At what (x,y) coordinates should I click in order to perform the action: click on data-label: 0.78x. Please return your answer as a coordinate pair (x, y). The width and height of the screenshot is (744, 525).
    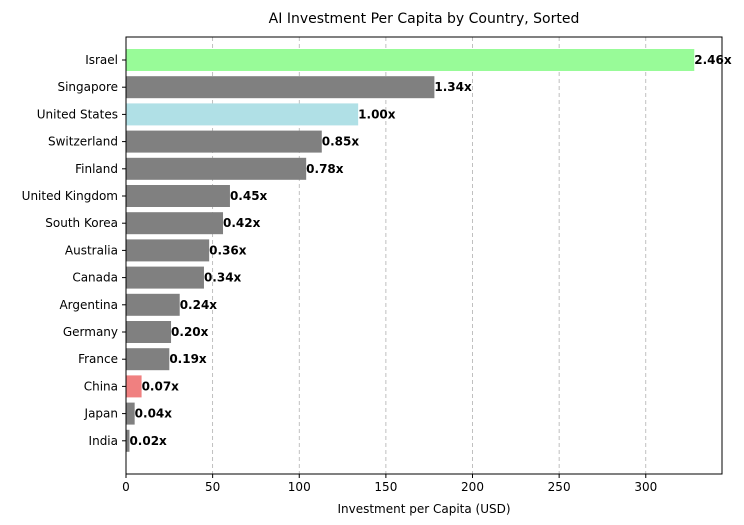
    Looking at the image, I should click on (325, 169).